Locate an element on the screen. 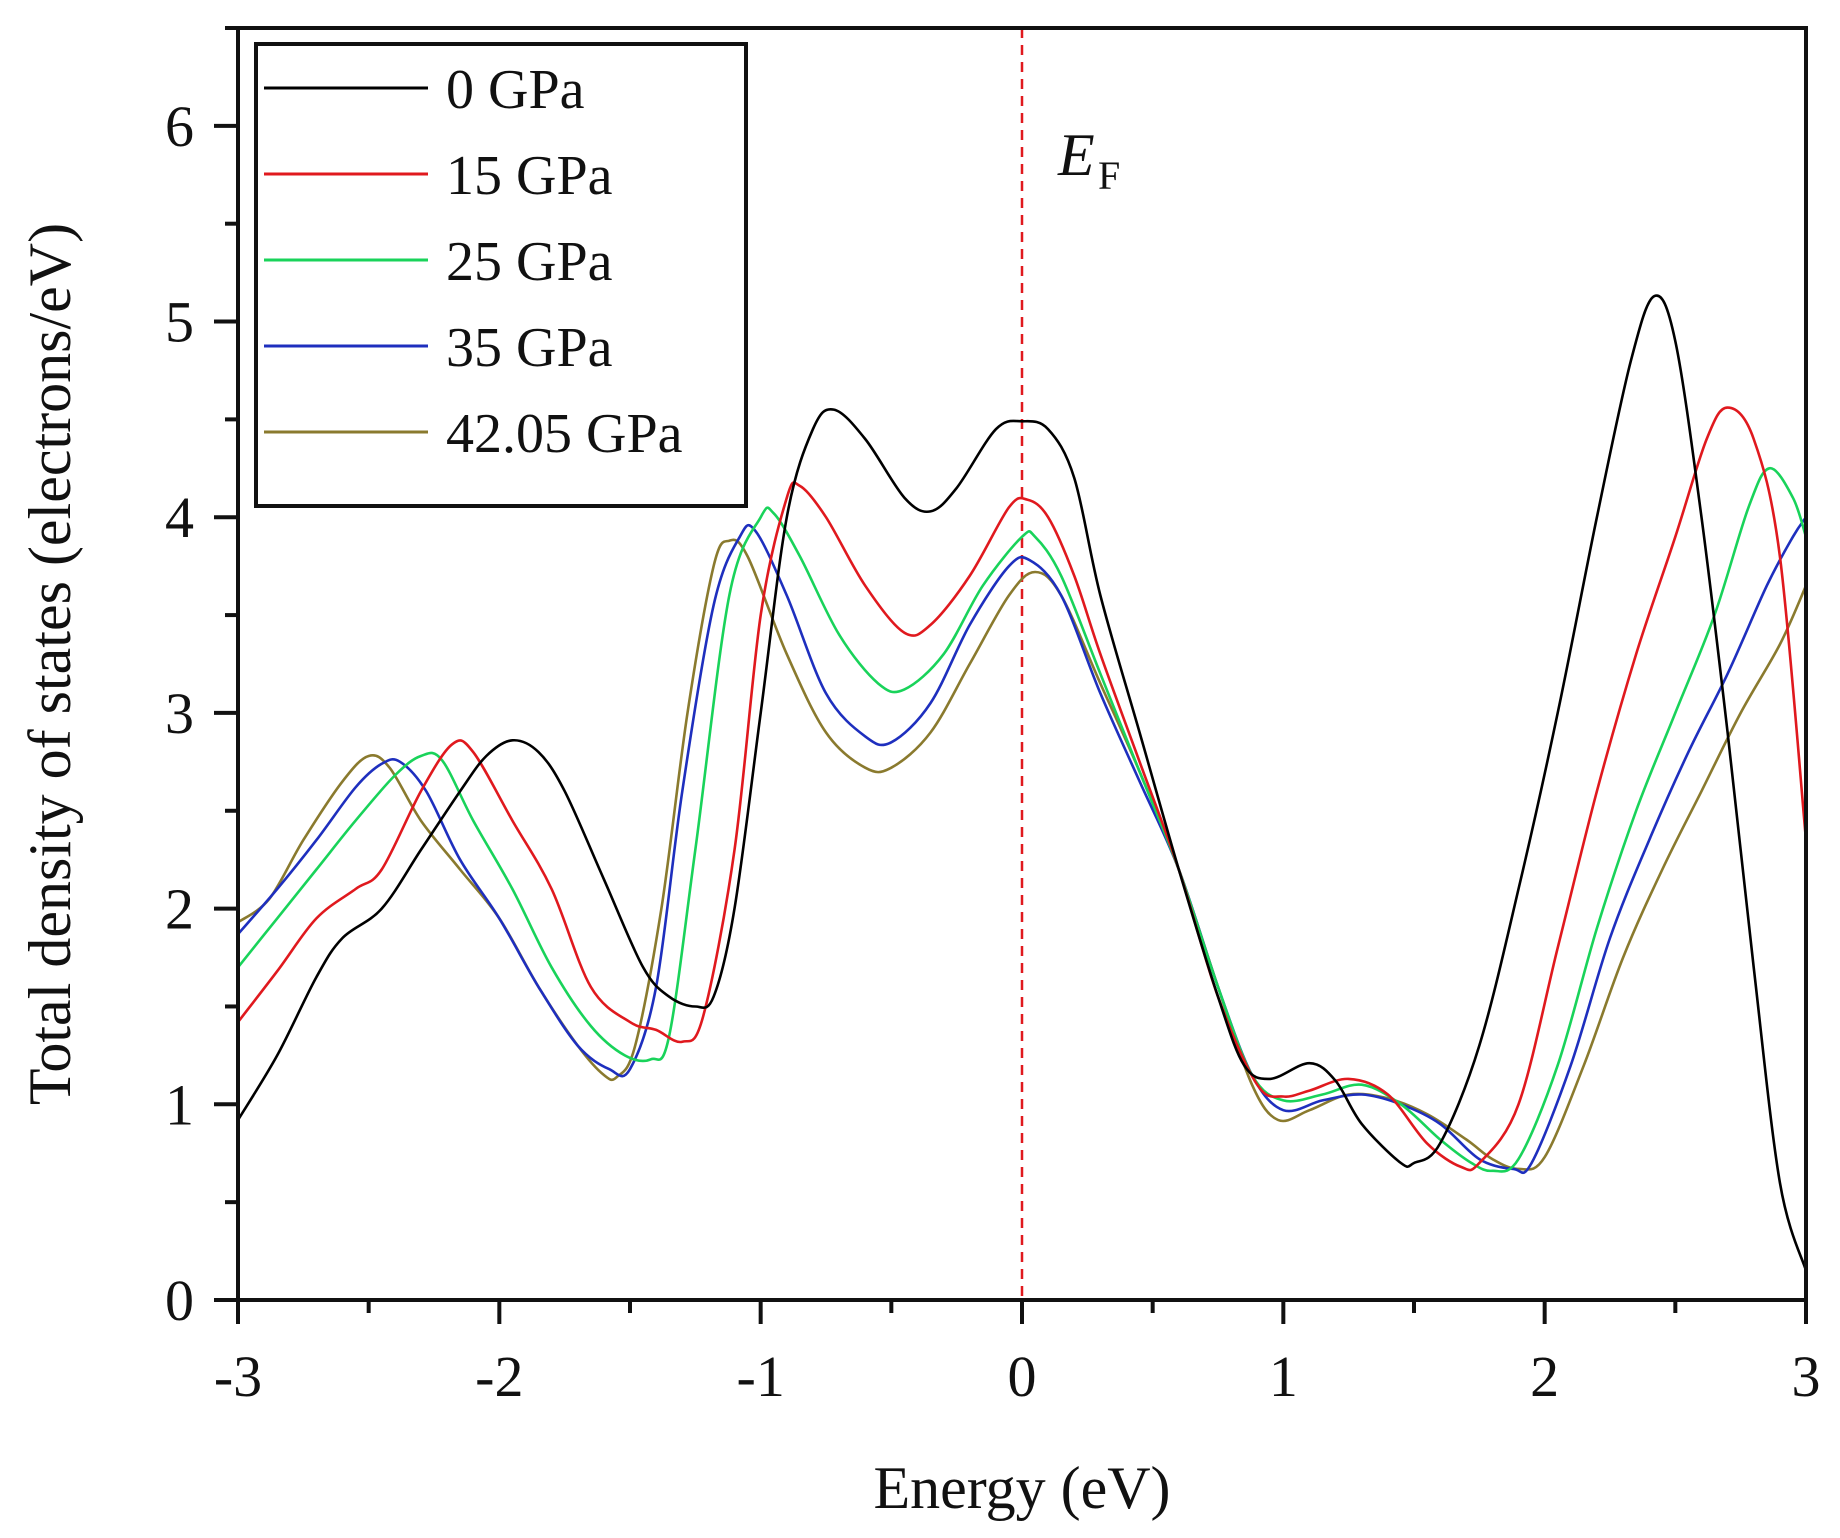 The image size is (1840, 1538). y-tick-label: 0 is located at coordinates (179, 1300).